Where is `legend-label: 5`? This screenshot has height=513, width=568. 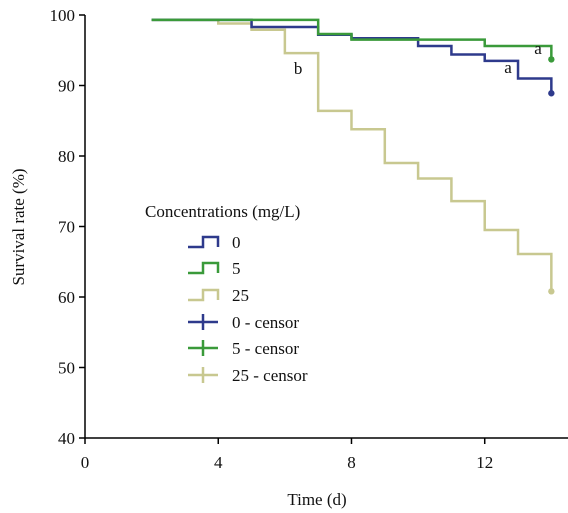 legend-label: 5 is located at coordinates (236, 268).